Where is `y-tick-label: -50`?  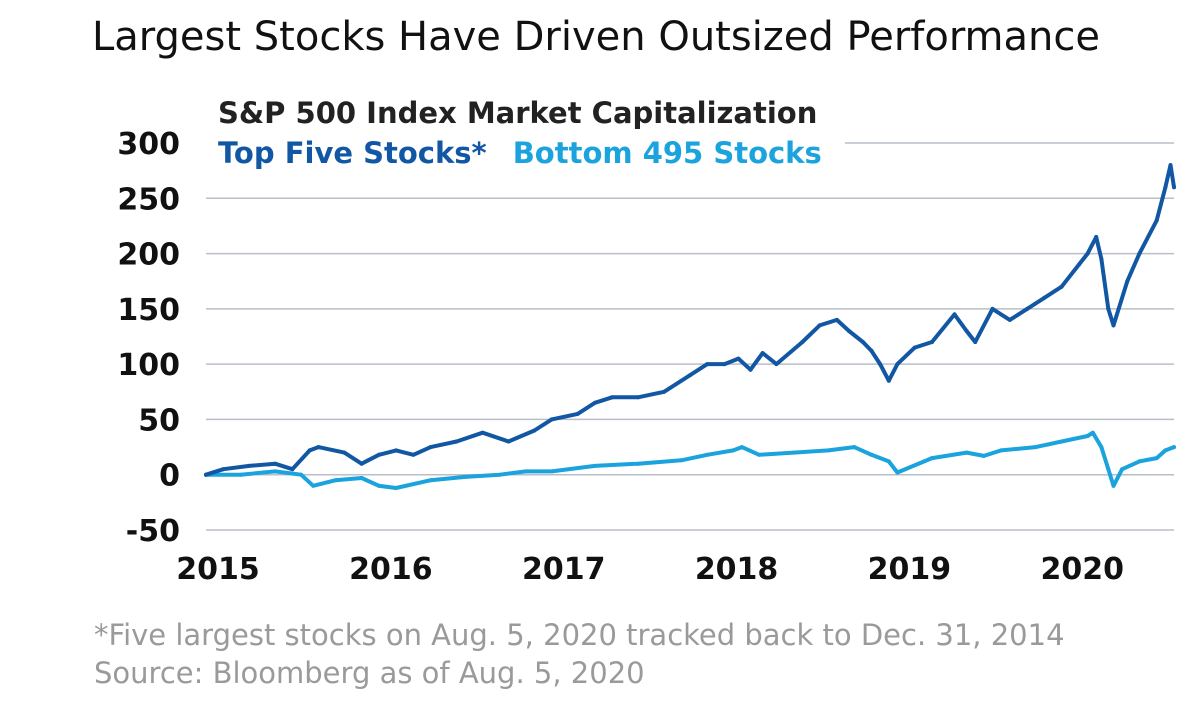
y-tick-label: -50 is located at coordinates (153, 531).